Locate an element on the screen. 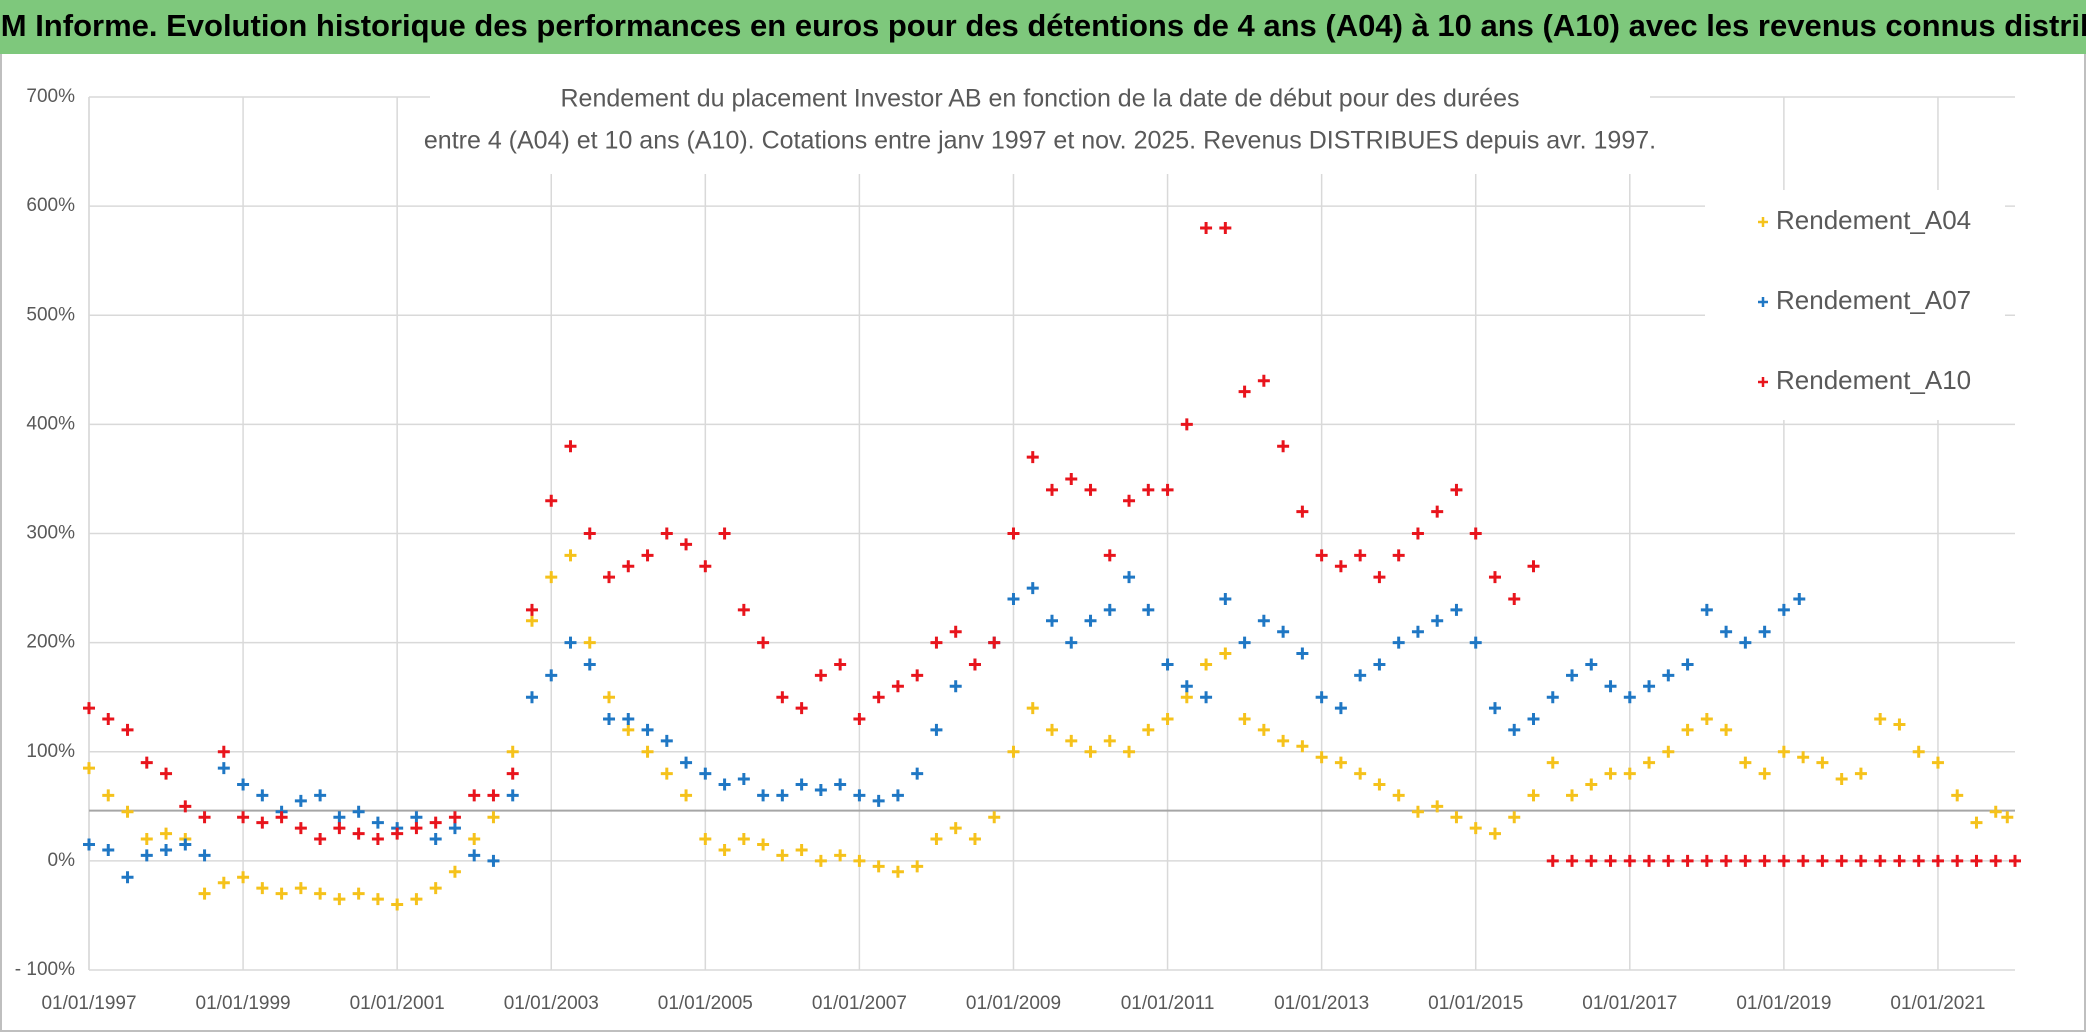 The height and width of the screenshot is (1032, 2086). y-tick-label: - 100% is located at coordinates (45, 969).